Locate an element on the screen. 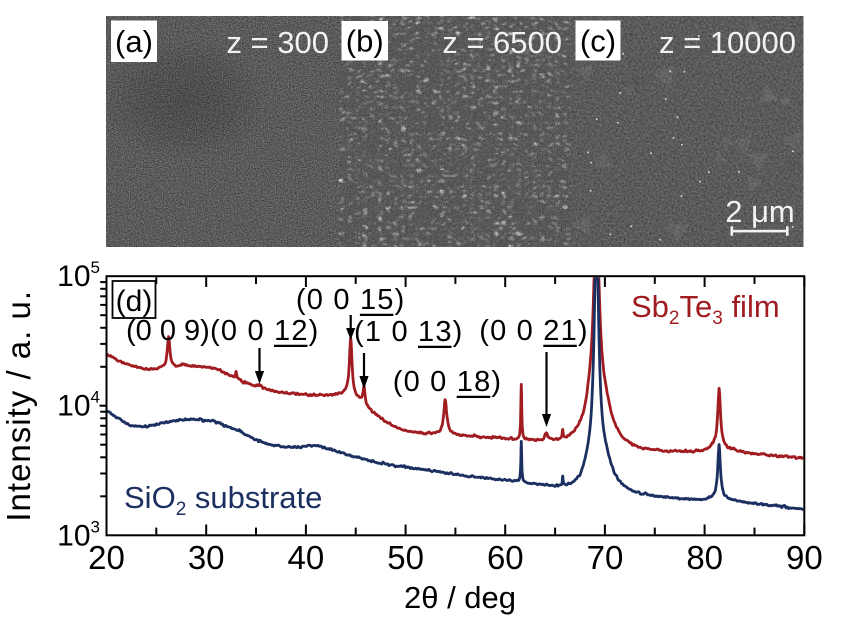  svg-text: 104 is located at coordinates (78, 405).